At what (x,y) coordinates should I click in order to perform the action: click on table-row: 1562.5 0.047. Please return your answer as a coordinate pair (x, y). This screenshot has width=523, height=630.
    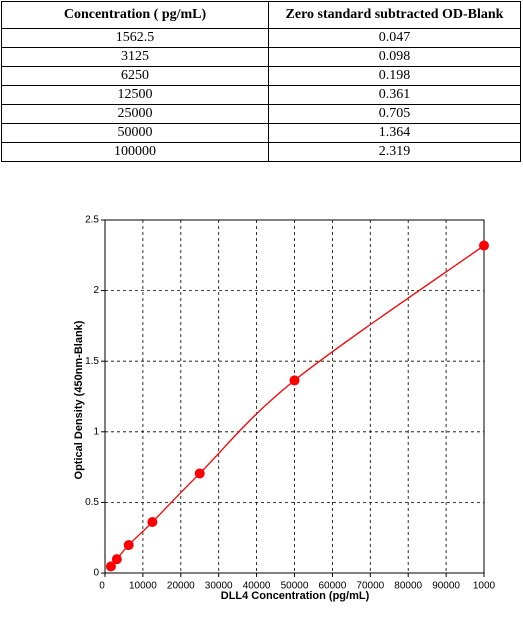
    Looking at the image, I should click on (261, 38).